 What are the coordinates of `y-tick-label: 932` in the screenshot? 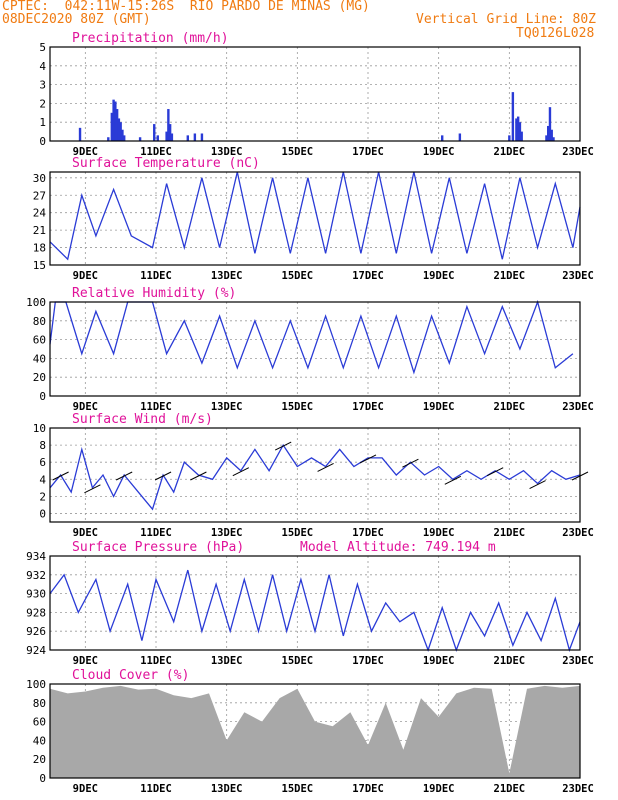 It's located at (36, 575).